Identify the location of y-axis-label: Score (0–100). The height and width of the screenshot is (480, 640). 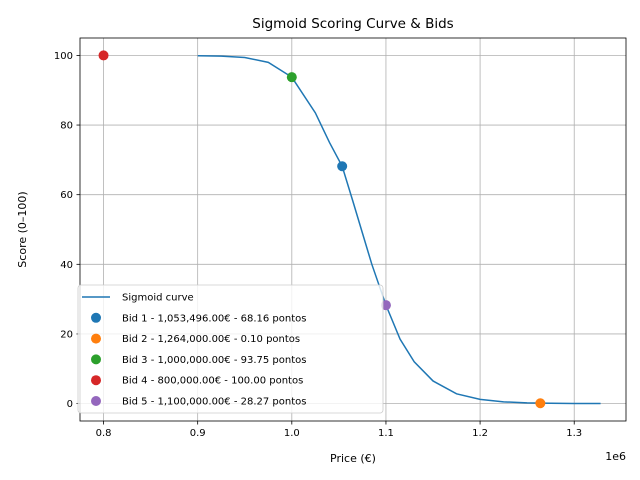
(22, 229).